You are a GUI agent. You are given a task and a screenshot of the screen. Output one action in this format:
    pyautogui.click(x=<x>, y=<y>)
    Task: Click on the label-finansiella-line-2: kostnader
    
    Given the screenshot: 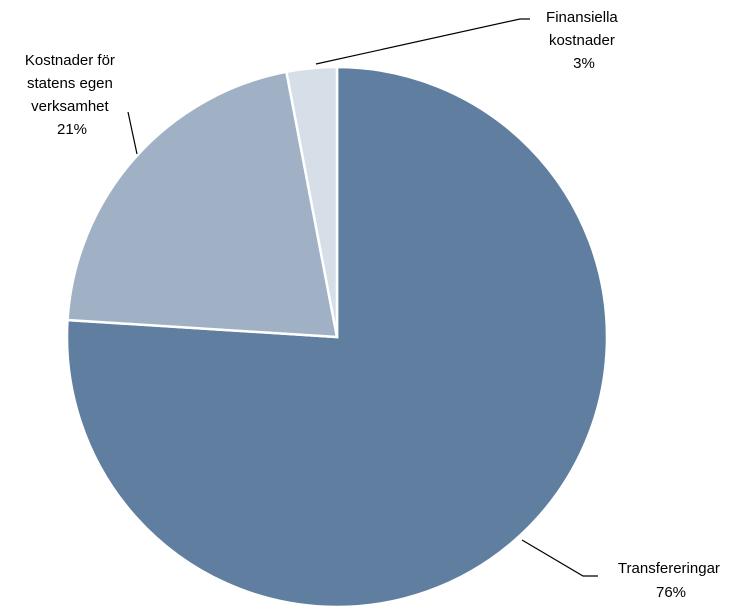 What is the action you would take?
    pyautogui.click(x=582, y=40)
    